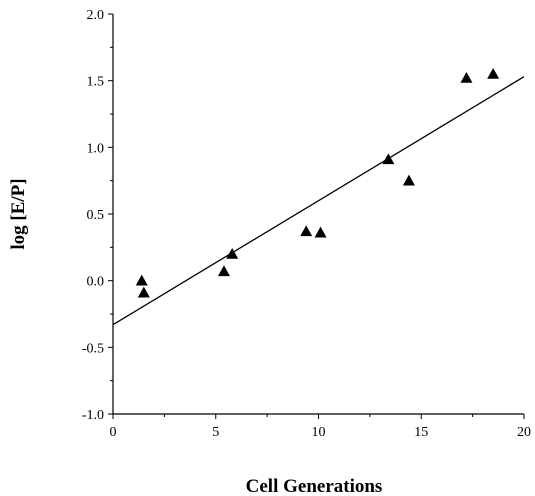 The height and width of the screenshot is (496, 535). Describe the element at coordinates (96, 282) in the screenshot. I see `y-tick-label: 0.0` at that location.